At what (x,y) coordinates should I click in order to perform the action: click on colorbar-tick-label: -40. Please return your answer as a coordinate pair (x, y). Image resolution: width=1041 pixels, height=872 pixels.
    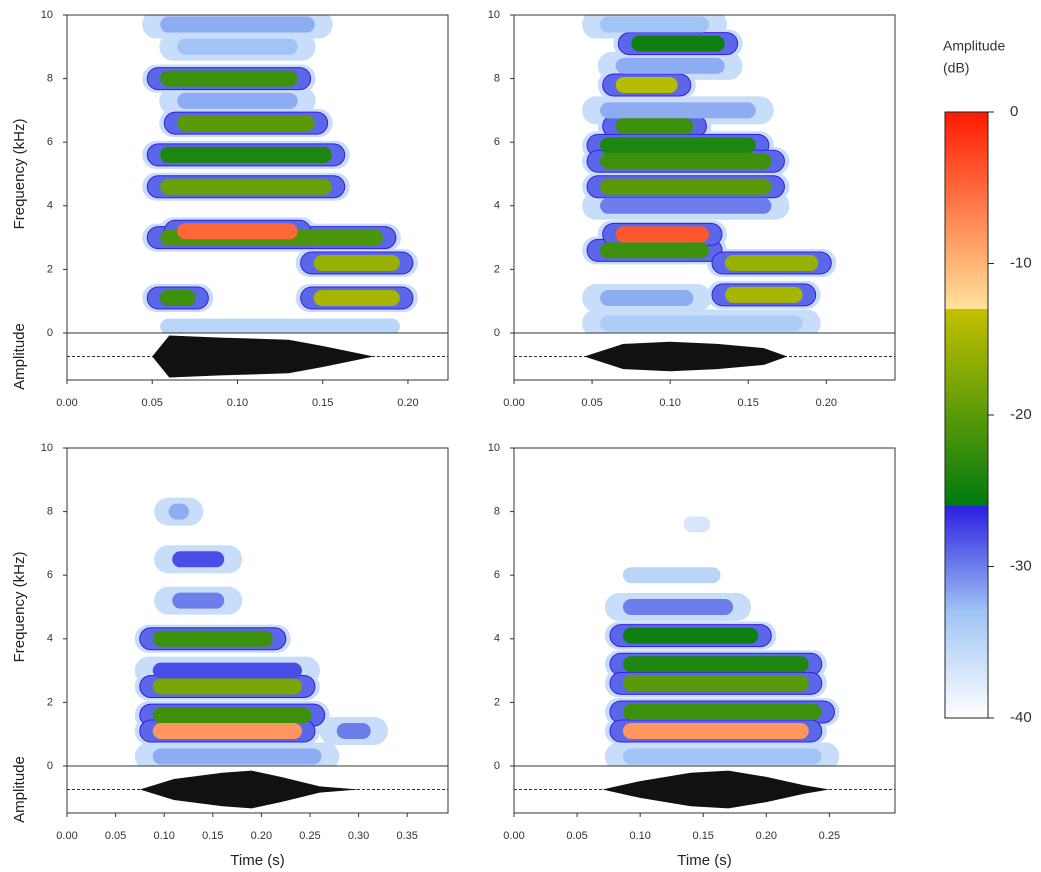
    Looking at the image, I should click on (1021, 717).